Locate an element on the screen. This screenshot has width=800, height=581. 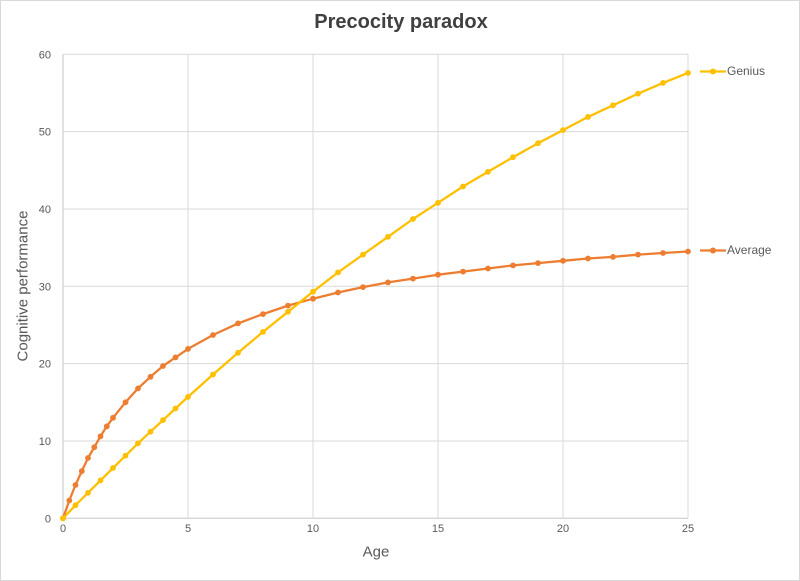
series-label-genius-text: Genius is located at coordinates (746, 71).